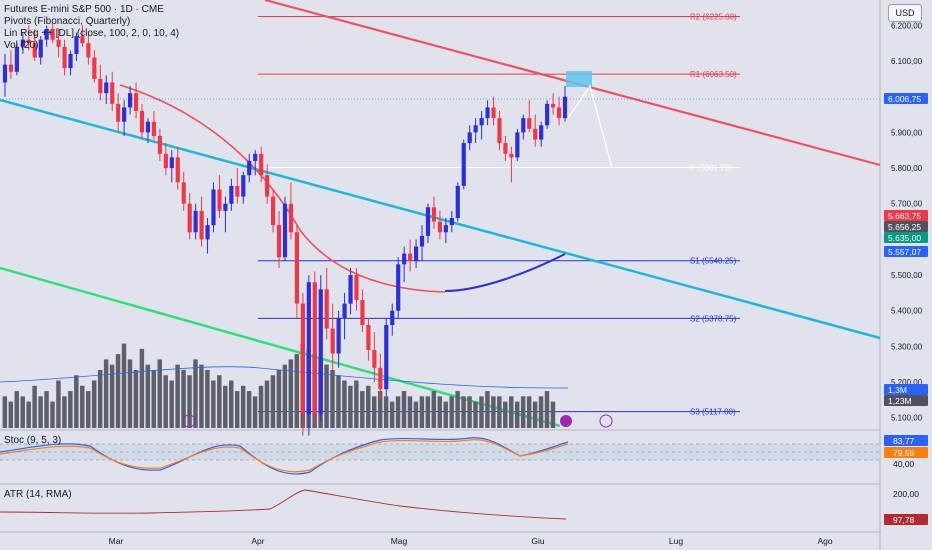 The height and width of the screenshot is (550, 932). I want to click on pivot-label-r2: R2 (6225.00), so click(713, 16).